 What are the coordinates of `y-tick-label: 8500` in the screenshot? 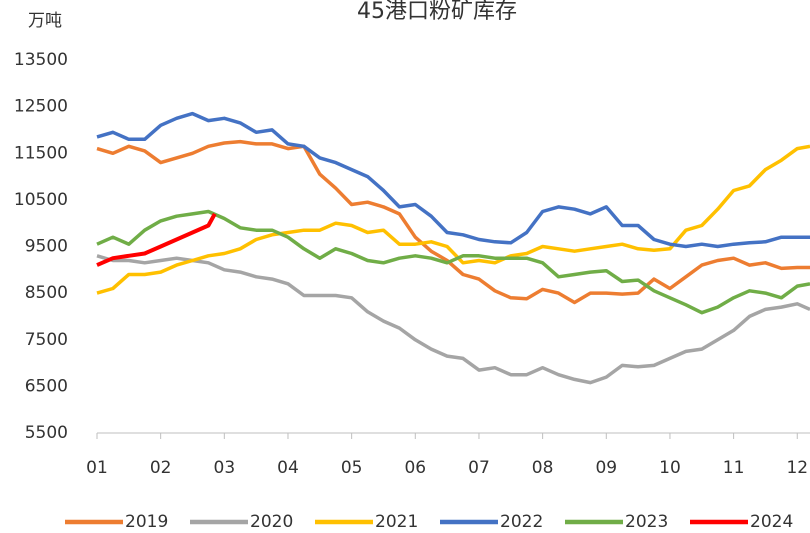 It's located at (46, 293).